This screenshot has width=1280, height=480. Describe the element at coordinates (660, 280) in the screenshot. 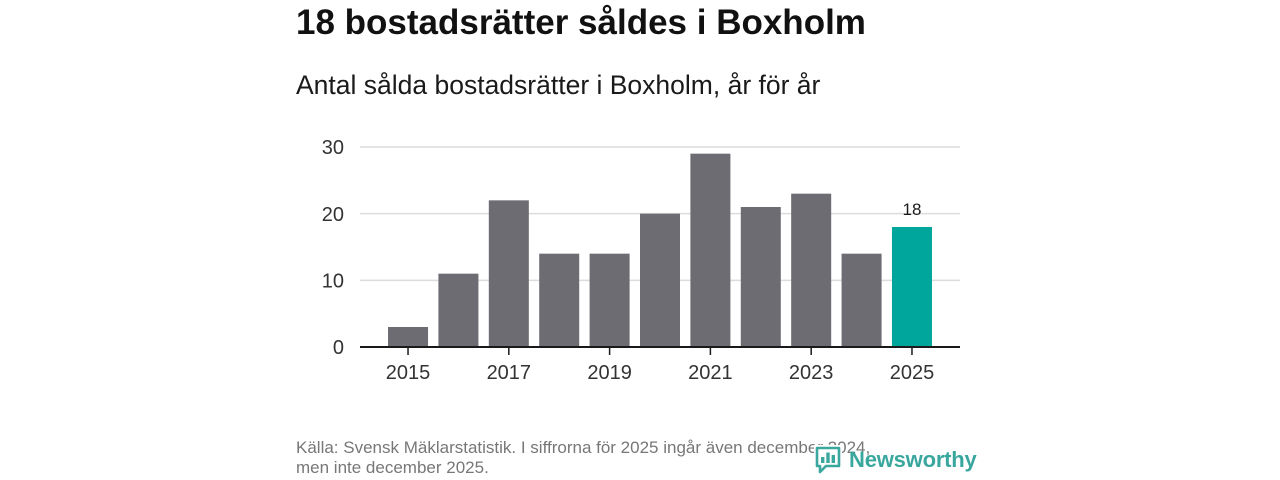

I see `bar-2020` at that location.